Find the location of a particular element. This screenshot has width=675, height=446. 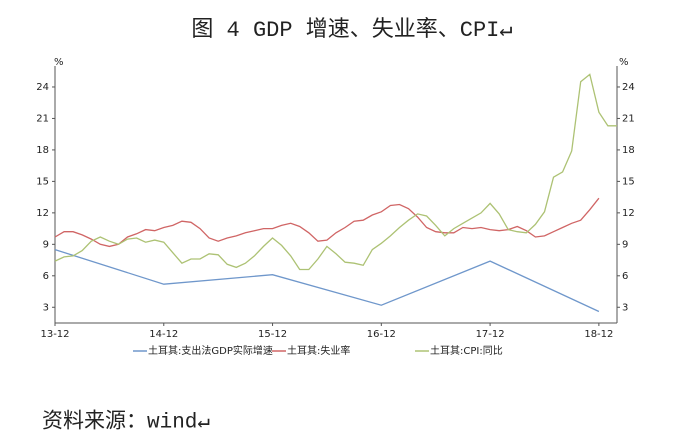

y2-tick-label: 6 is located at coordinates (625, 276).